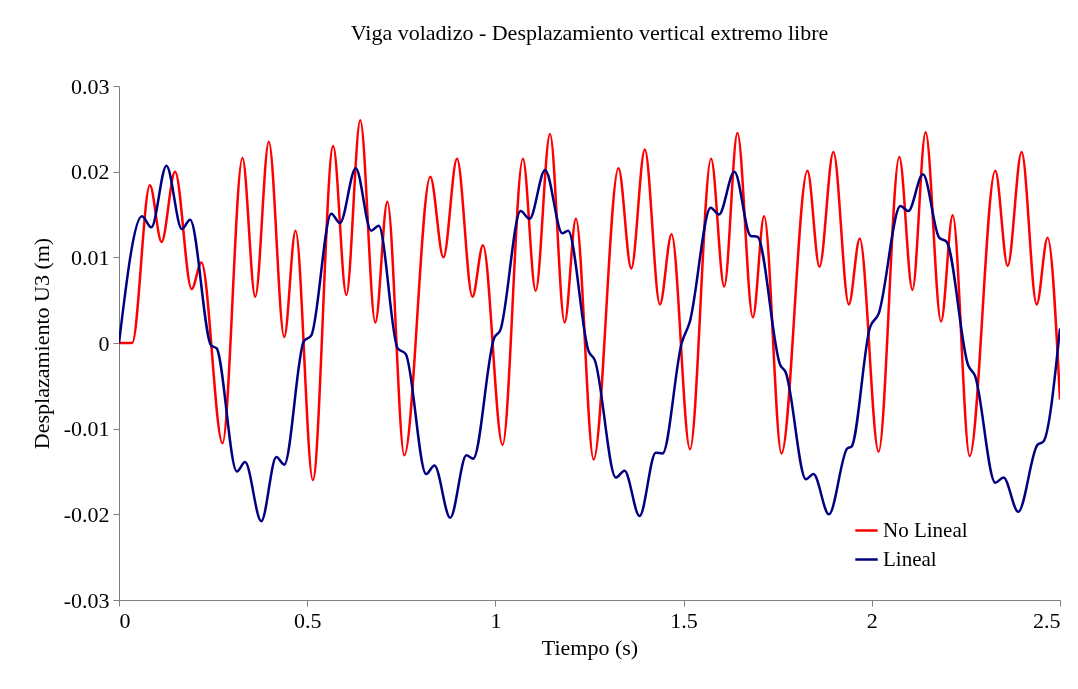  I want to click on y-tick-label: -0.02, so click(86, 514).